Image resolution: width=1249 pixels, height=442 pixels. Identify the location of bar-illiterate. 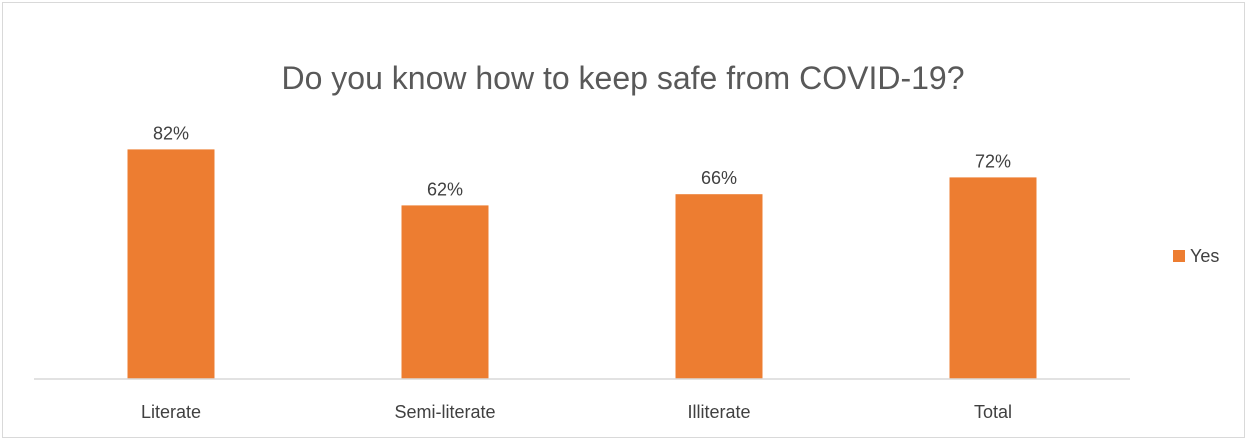
(719, 286).